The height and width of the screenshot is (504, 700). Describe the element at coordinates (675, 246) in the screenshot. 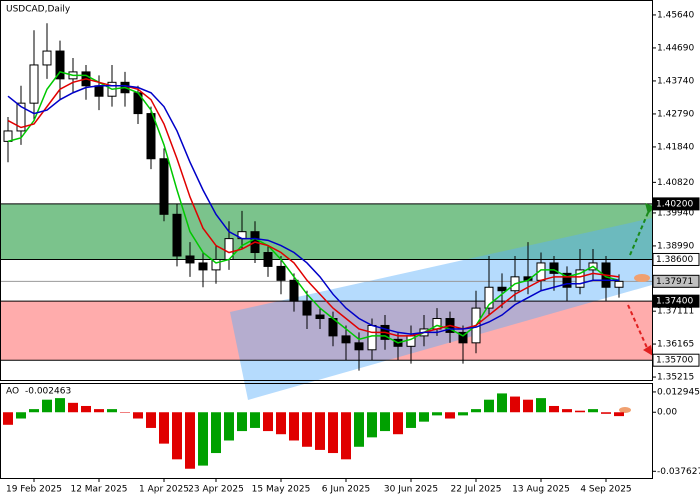

I see `y-tick-label: 1.38990` at that location.